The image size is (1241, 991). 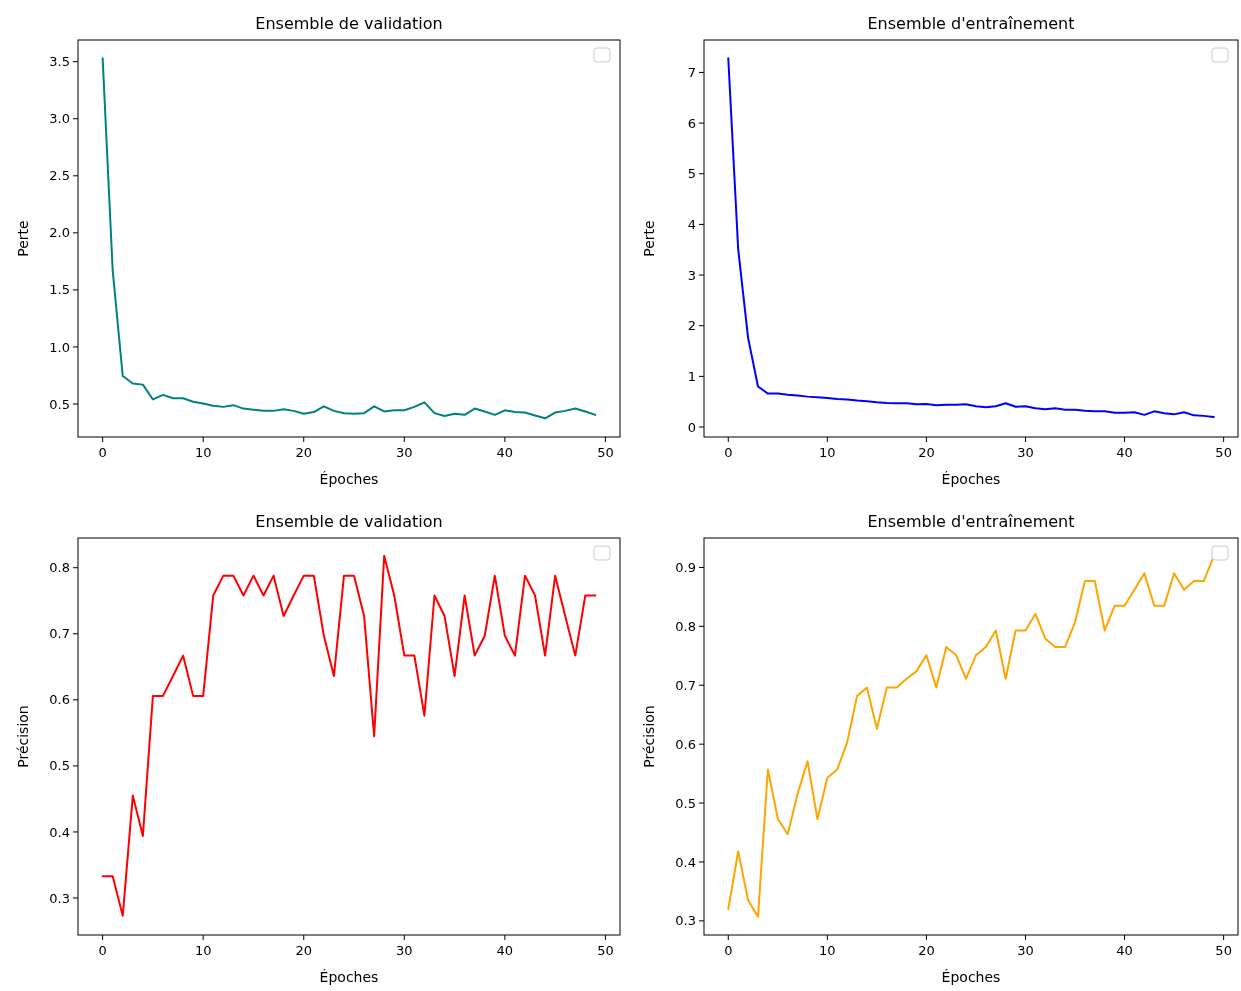 I want to click on y-tick-label: 6, so click(x=691, y=123).